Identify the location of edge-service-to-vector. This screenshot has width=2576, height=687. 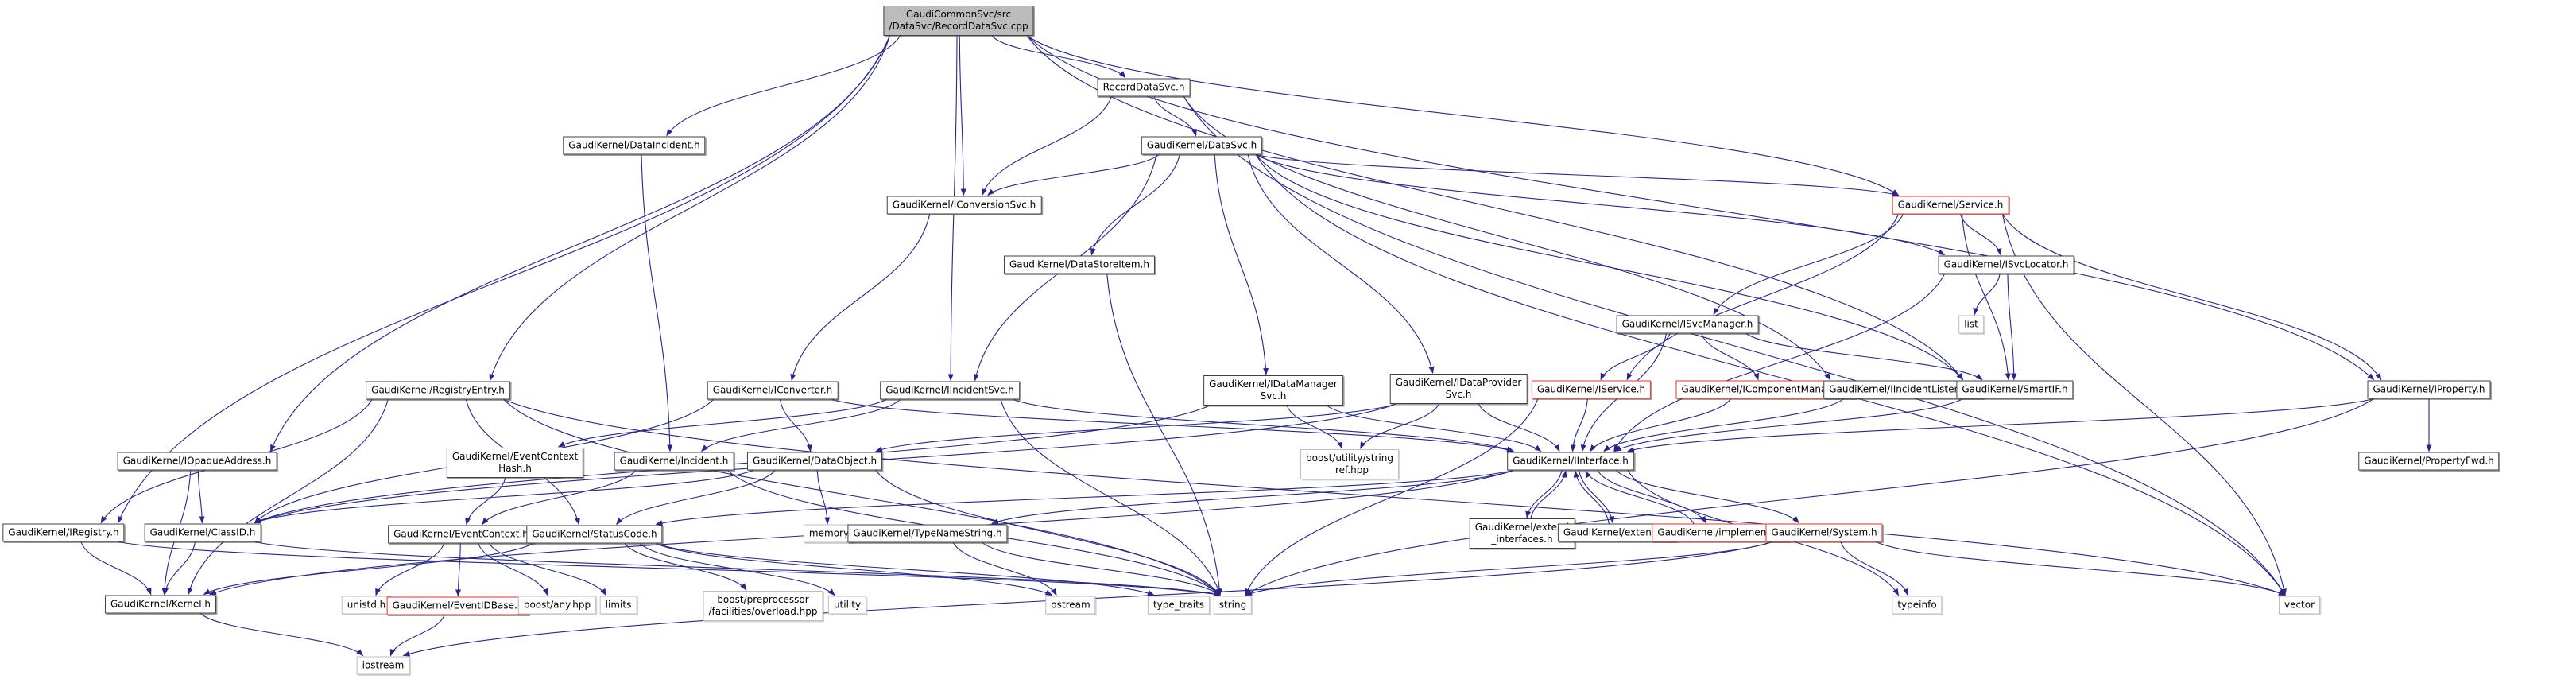
(2144, 405).